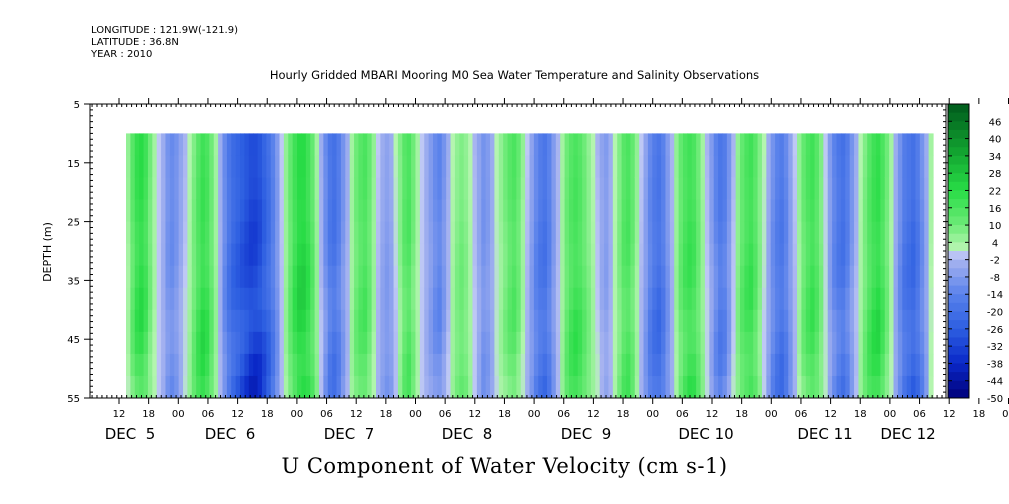 The image size is (1009, 504). Describe the element at coordinates (349, 434) in the screenshot. I see `x-day-label: DEC 7` at that location.